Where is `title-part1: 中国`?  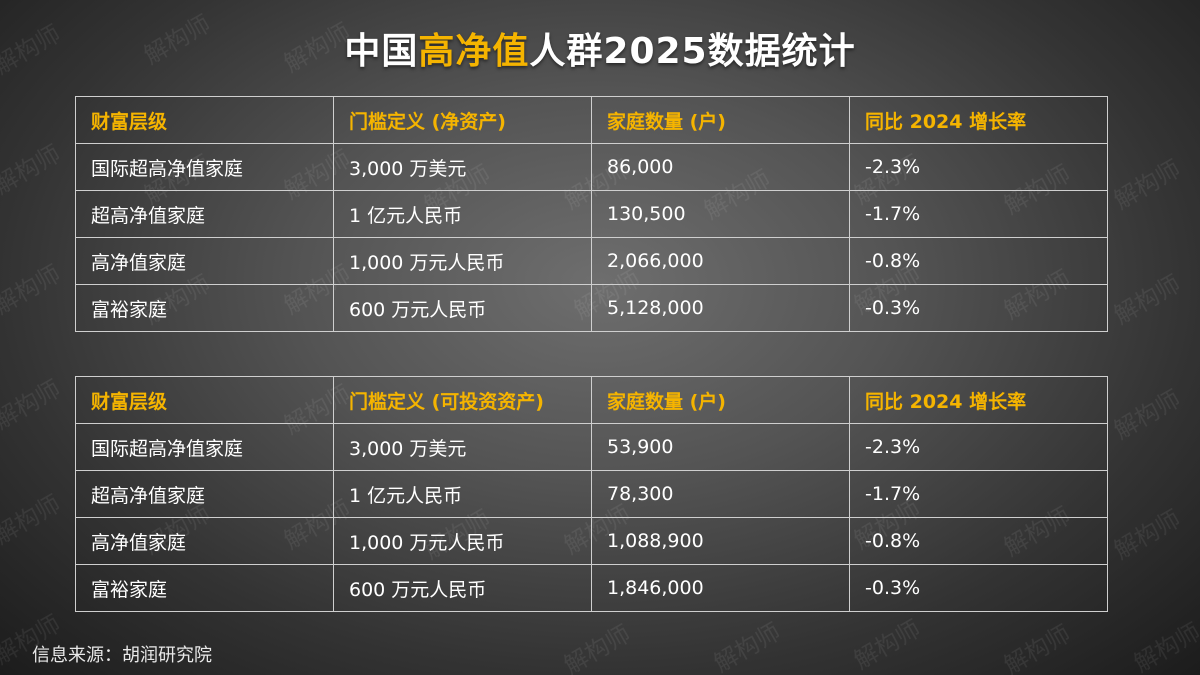
title-part1: 中国 is located at coordinates (381, 51).